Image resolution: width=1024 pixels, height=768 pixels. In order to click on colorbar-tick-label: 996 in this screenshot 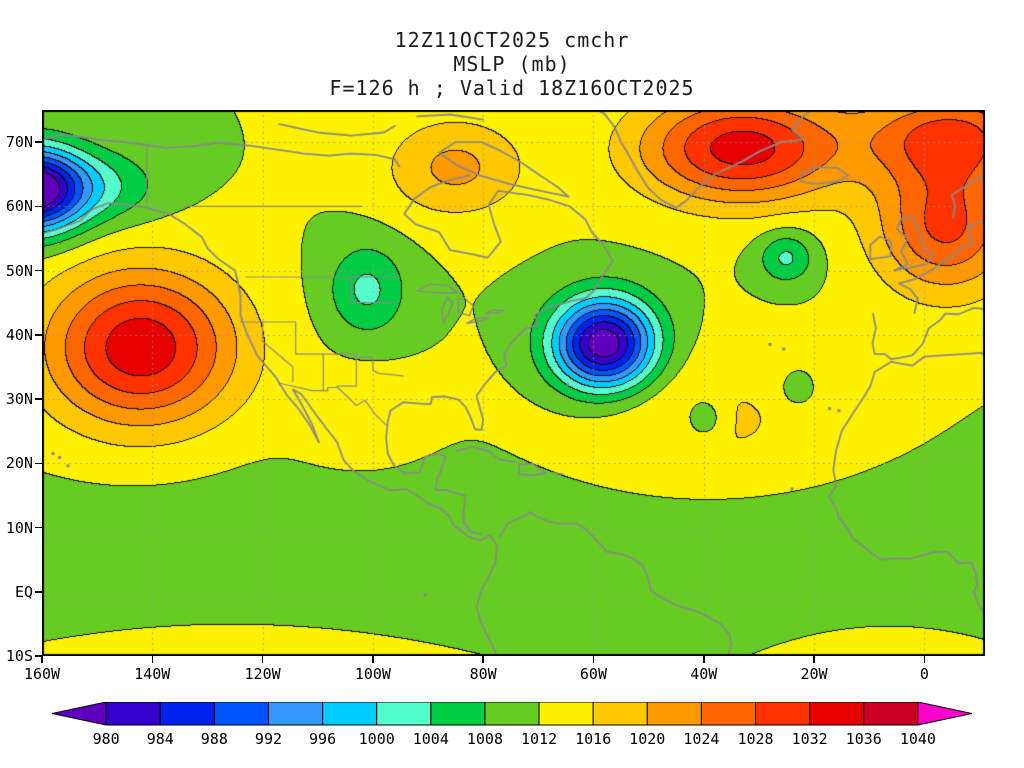, I will do `click(322, 739)`.